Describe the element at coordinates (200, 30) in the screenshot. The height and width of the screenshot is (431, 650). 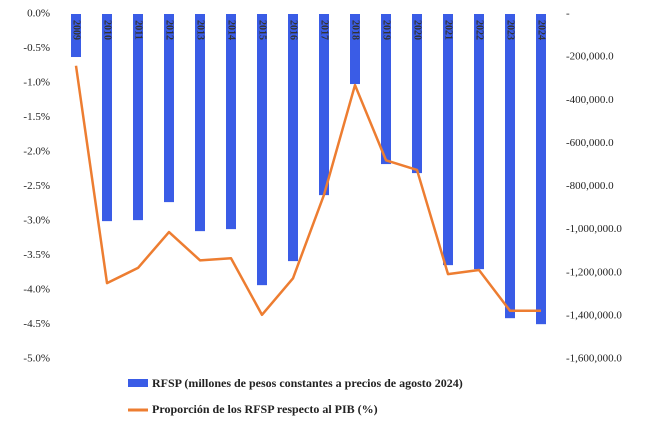
I see `x-tick-label: 2013` at that location.